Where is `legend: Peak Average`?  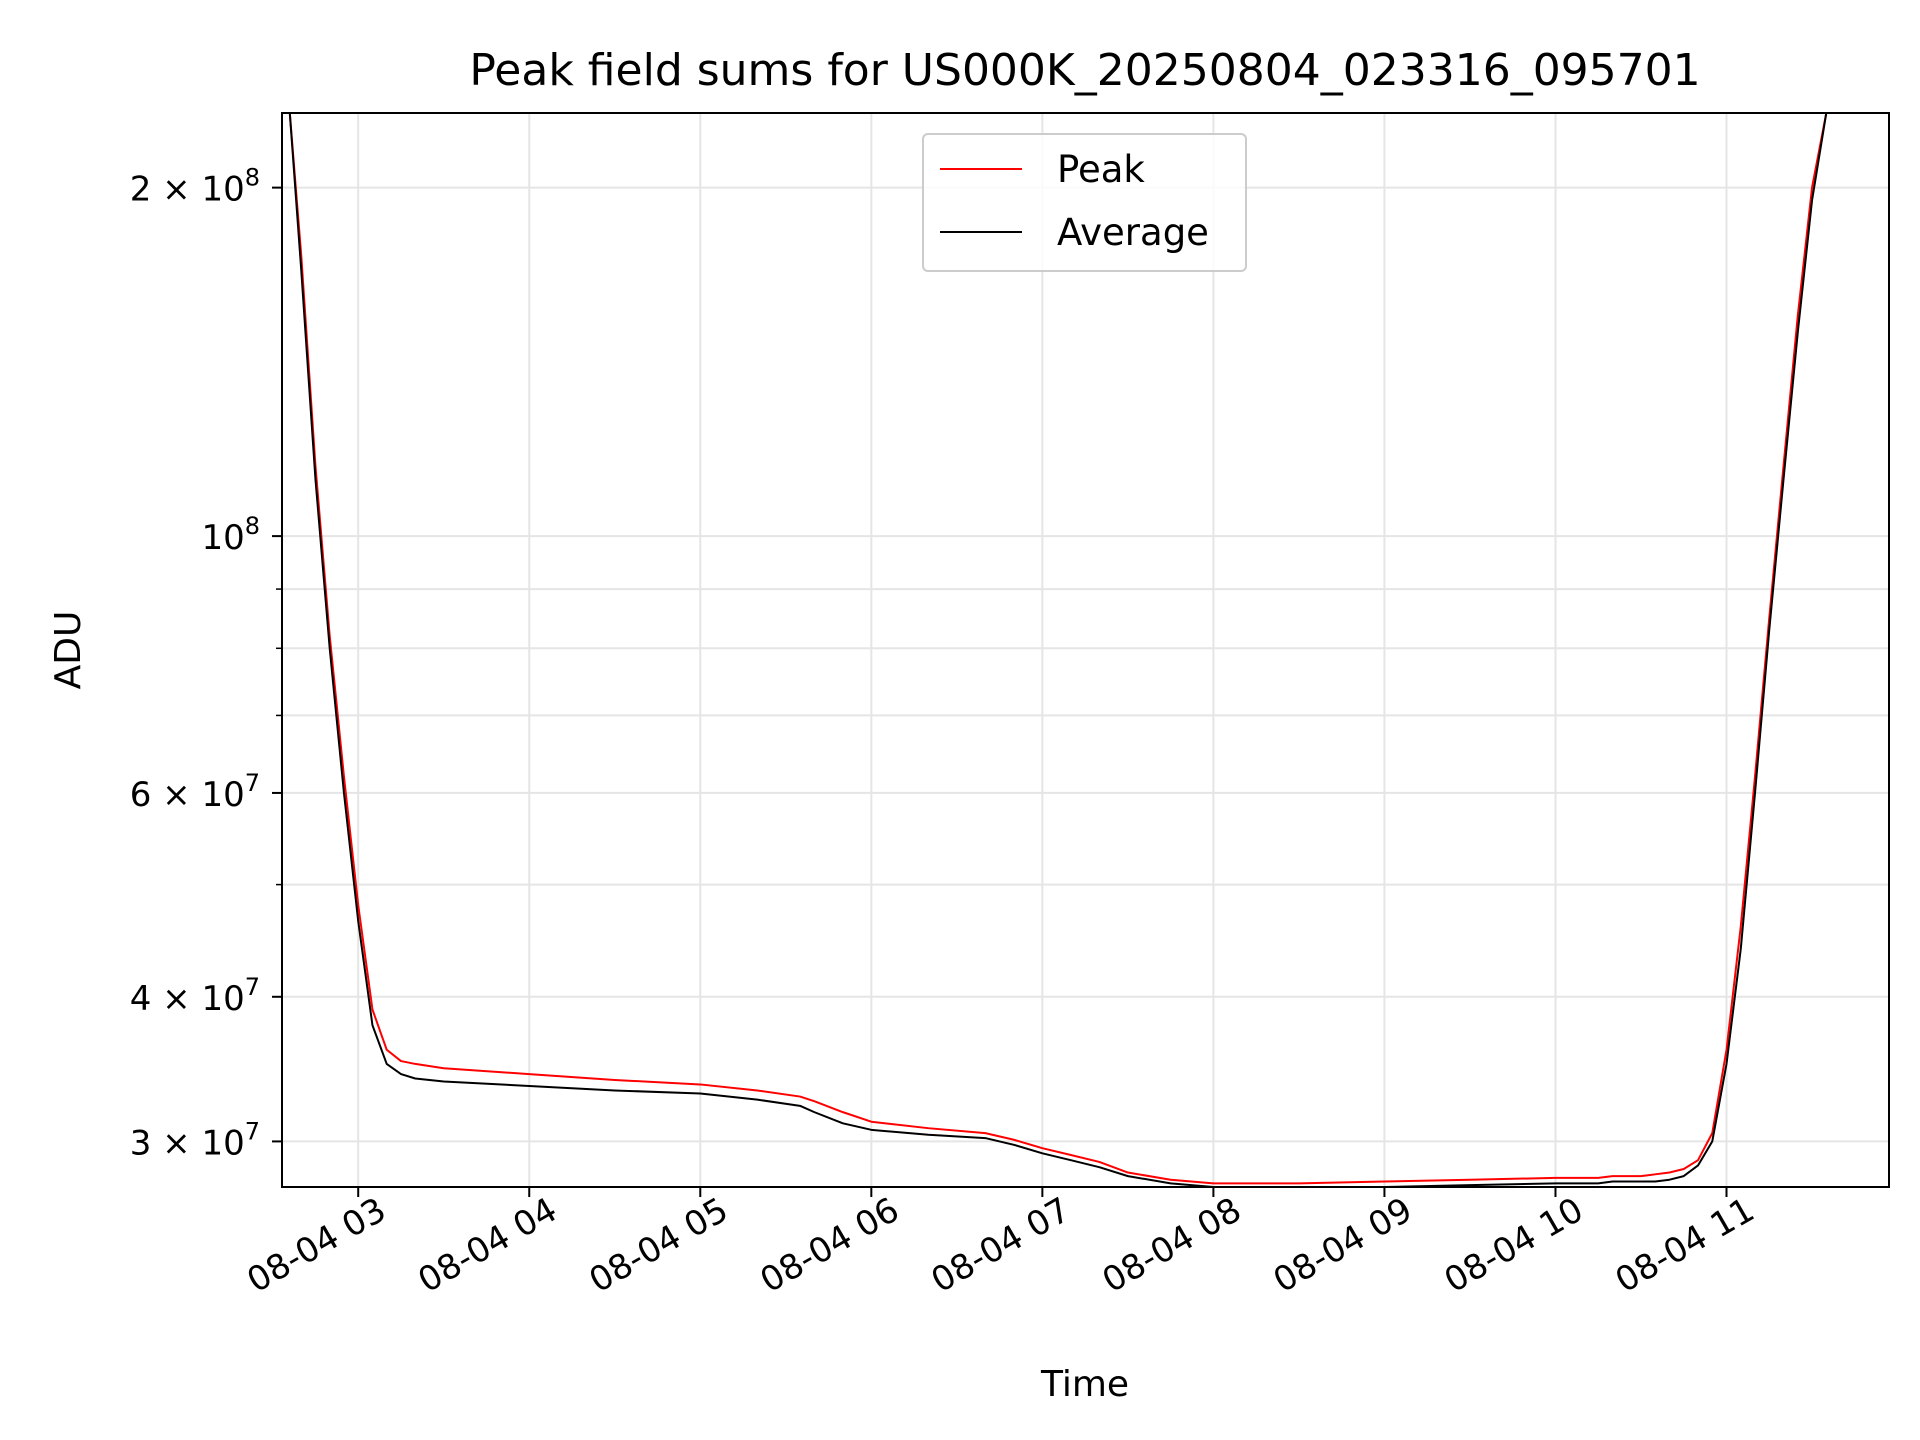 legend: Peak Average is located at coordinates (1084, 202).